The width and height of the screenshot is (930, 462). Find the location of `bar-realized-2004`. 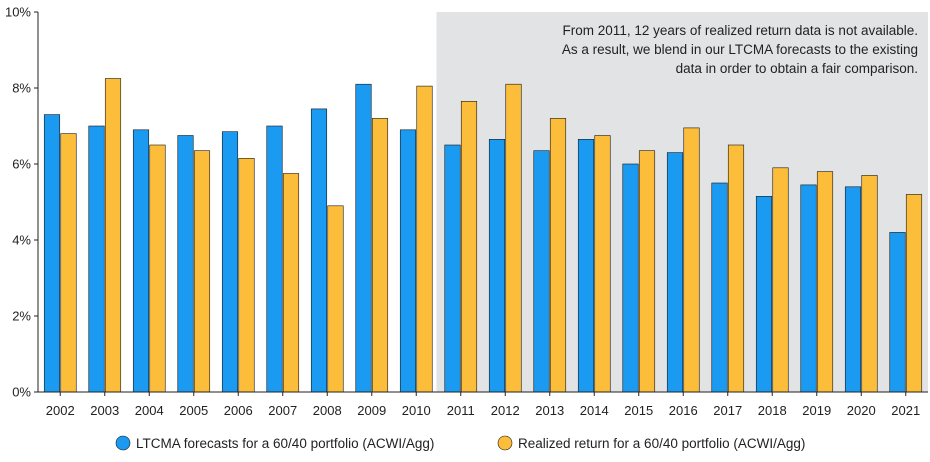

bar-realized-2004 is located at coordinates (157, 268).